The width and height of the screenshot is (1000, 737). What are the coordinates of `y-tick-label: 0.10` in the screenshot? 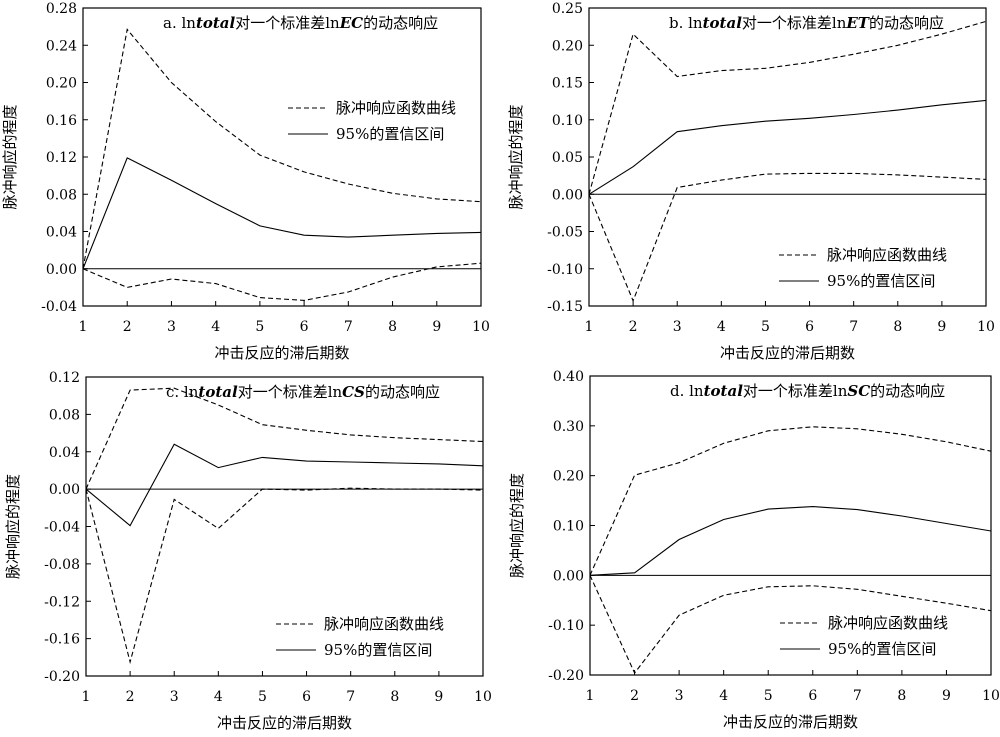 It's located at (568, 527).